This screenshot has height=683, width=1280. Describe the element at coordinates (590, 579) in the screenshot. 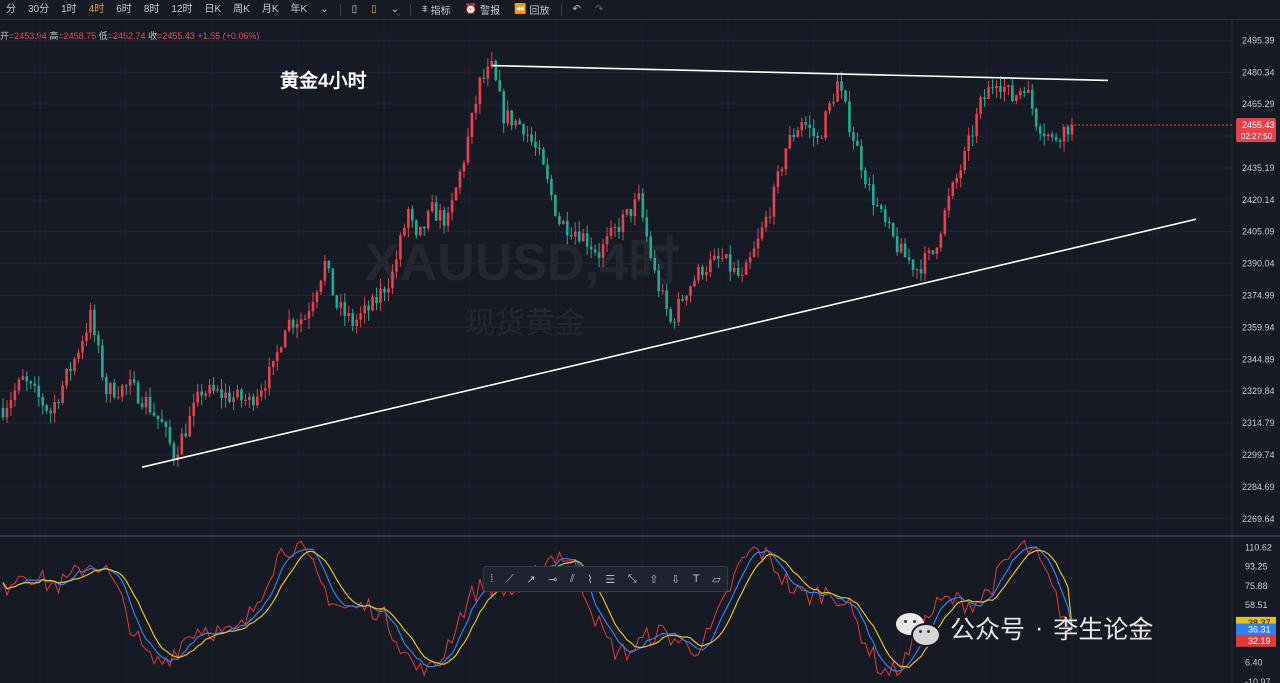

I see `polyline-tool-icon: ⌇` at that location.